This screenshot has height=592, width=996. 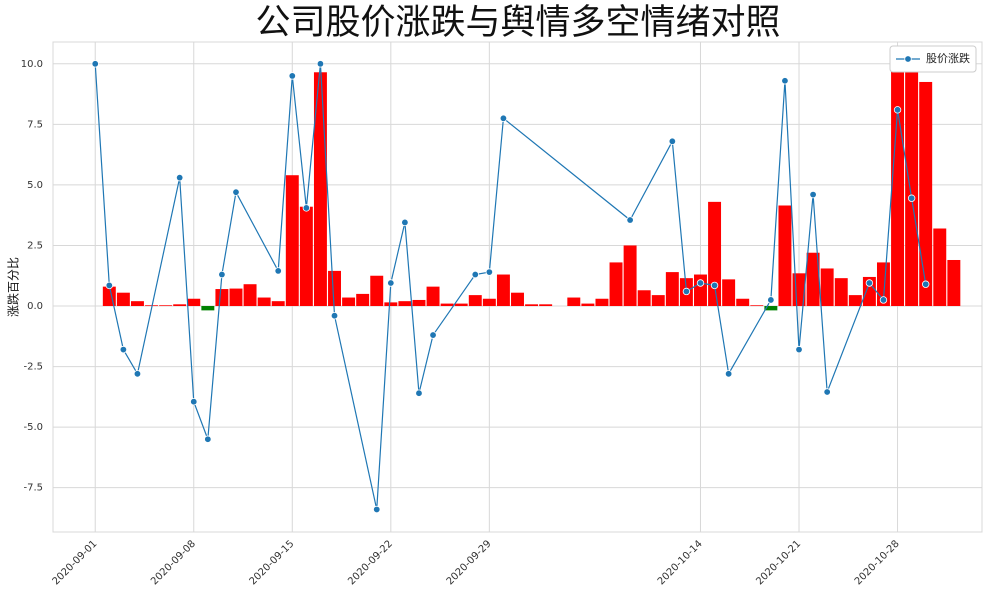 I want to click on legend-label: 股价涨跌, so click(x=948, y=58).